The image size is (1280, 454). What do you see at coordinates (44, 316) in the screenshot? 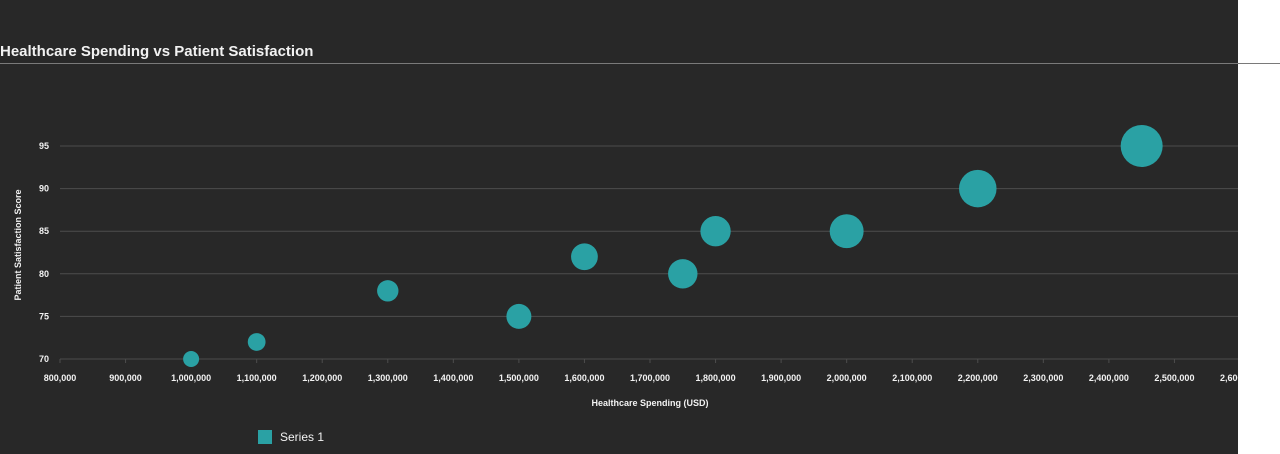
I see `y-tick-label: 75` at bounding box center [44, 316].